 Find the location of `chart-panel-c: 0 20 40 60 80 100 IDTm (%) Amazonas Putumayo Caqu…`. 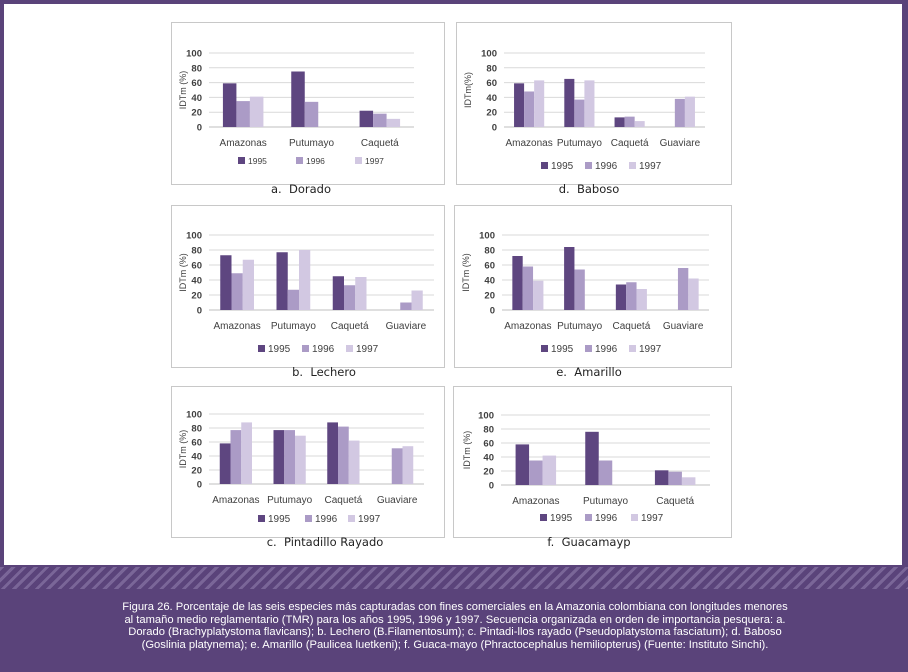

chart-panel-c: 0 20 40 60 80 100 IDTm (%) Amazonas Putumayo Caqu… is located at coordinates (308, 462).